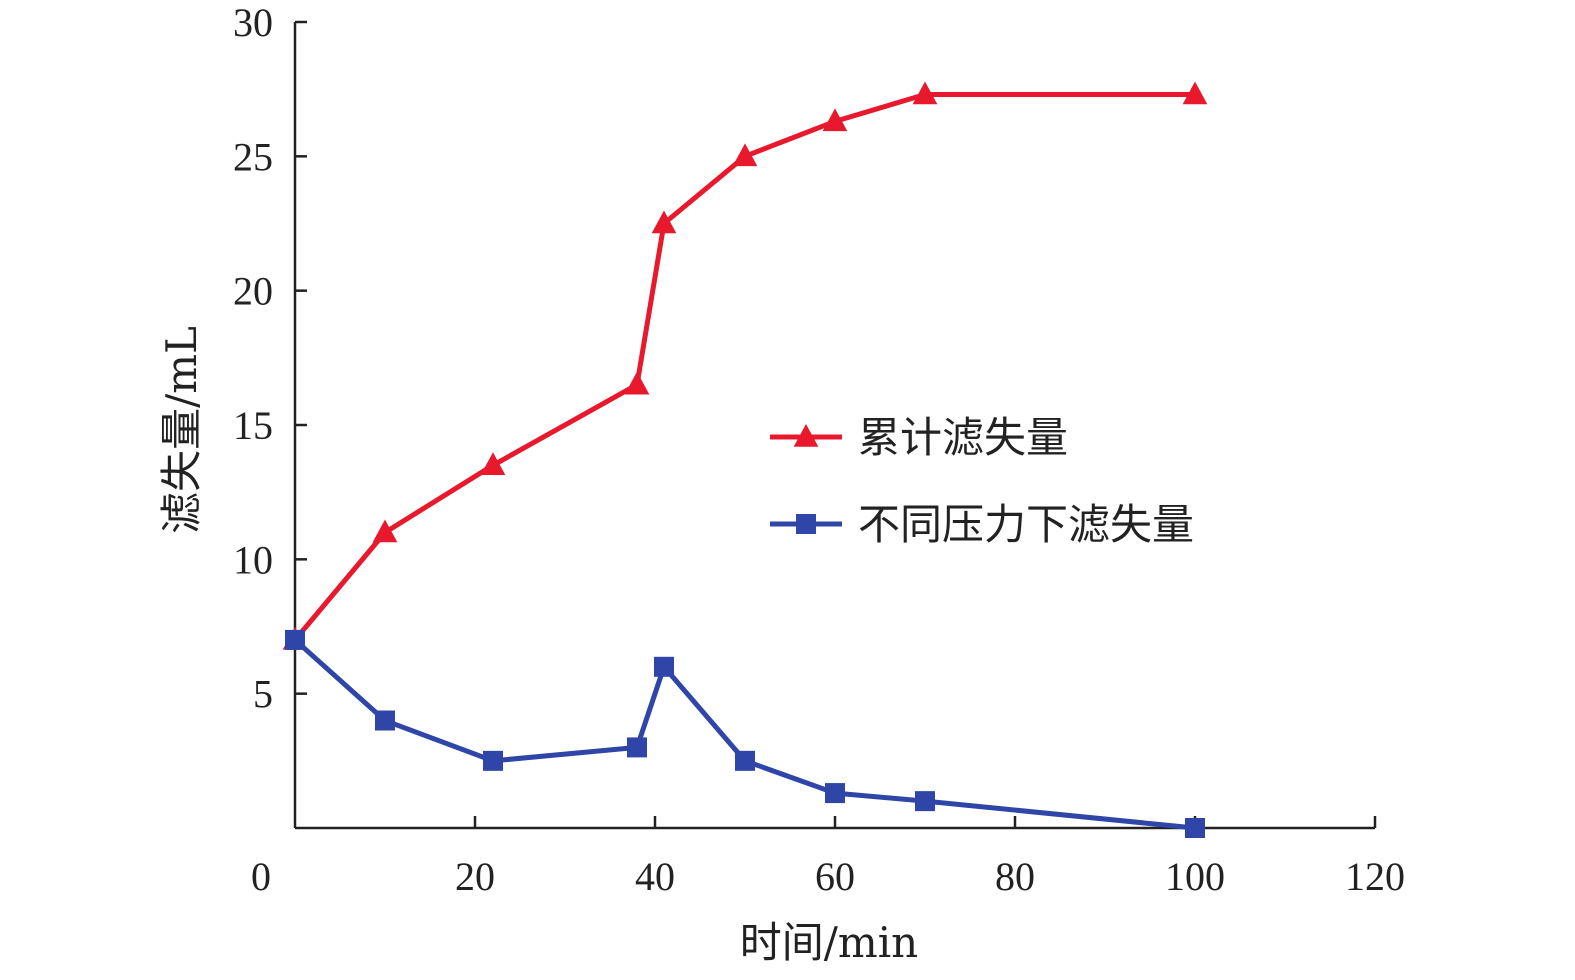 This screenshot has width=1575, height=980. I want to click on x-tick-label: 80, so click(1015, 876).